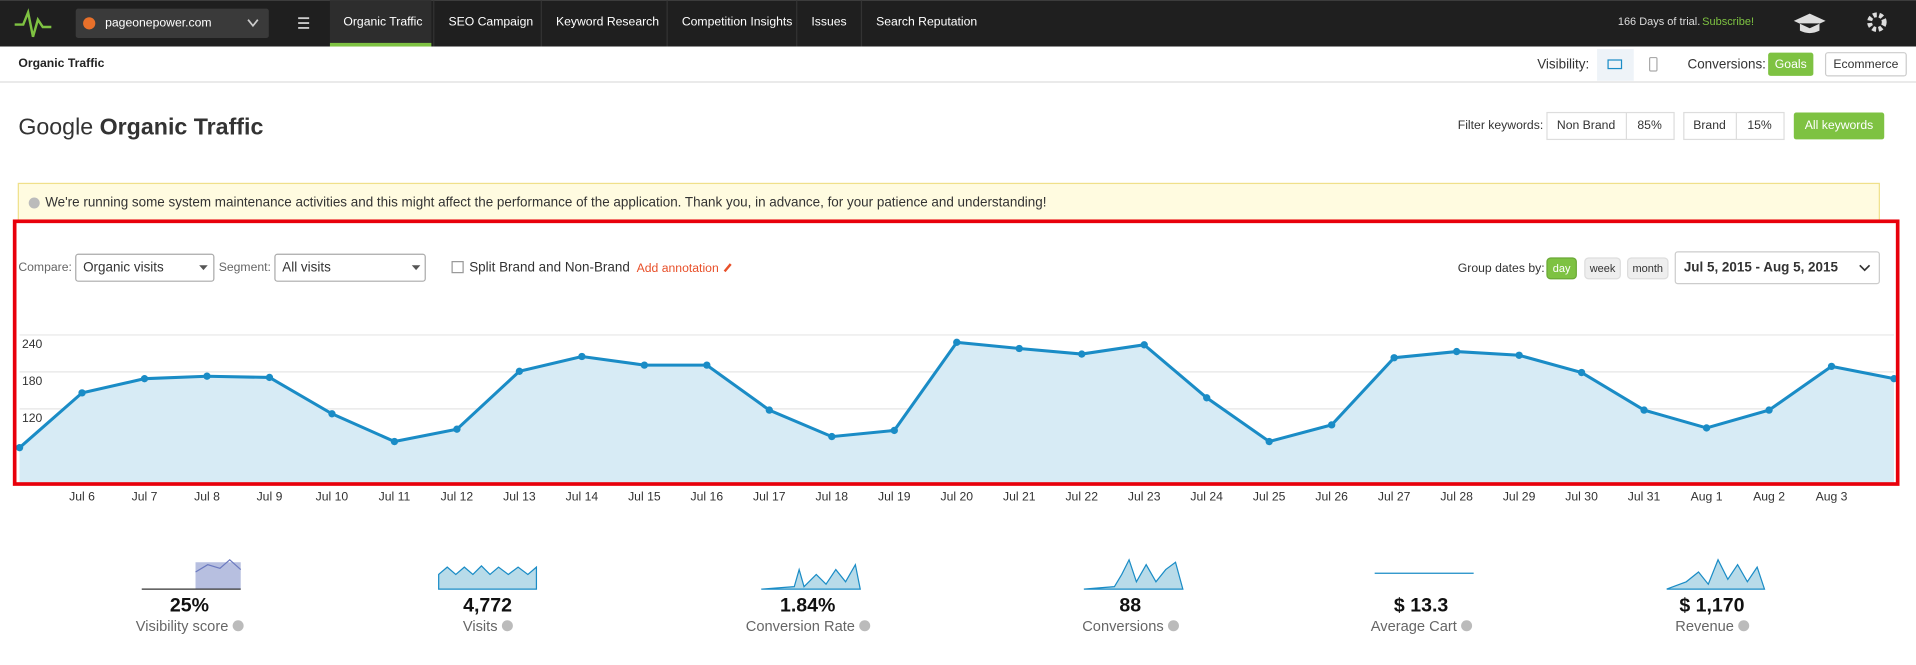 This screenshot has width=1916, height=665. What do you see at coordinates (800, 627) in the screenshot?
I see `metric-label: Conversion Rate` at bounding box center [800, 627].